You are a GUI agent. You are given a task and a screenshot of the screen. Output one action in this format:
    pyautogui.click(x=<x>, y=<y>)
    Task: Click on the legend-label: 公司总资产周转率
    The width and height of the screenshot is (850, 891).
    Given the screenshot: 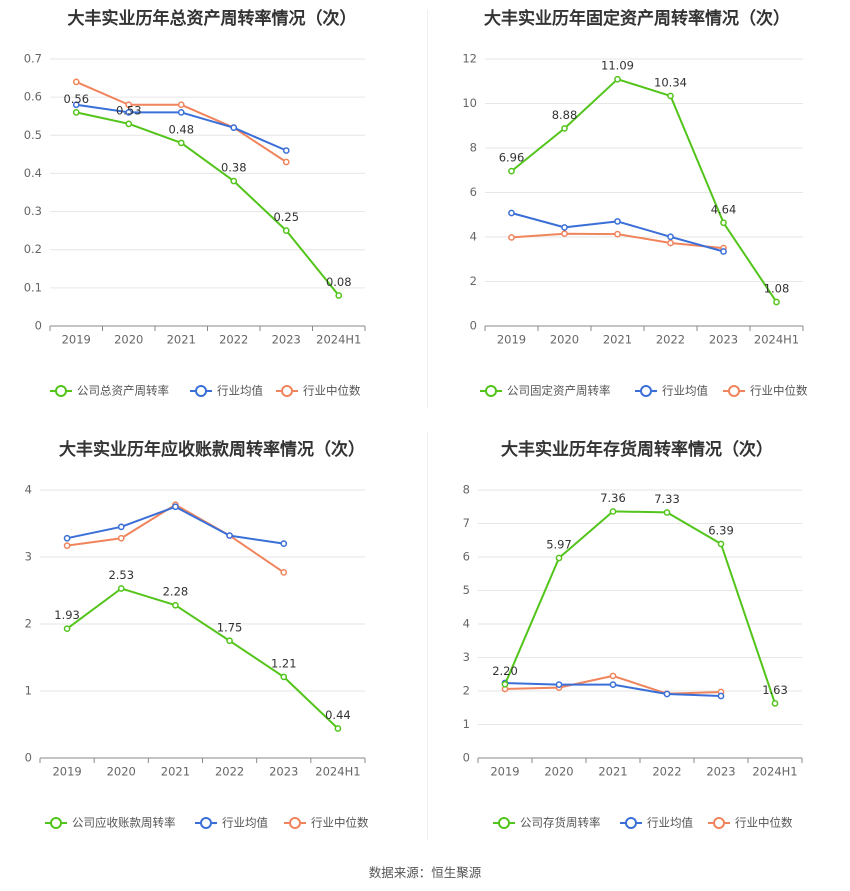 What is the action you would take?
    pyautogui.click(x=123, y=391)
    